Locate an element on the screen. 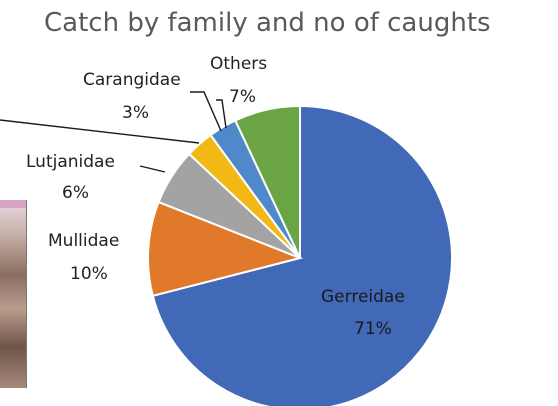 This screenshot has width=558, height=406. slice-label-name-mullidae: Mullidae is located at coordinates (83, 241).